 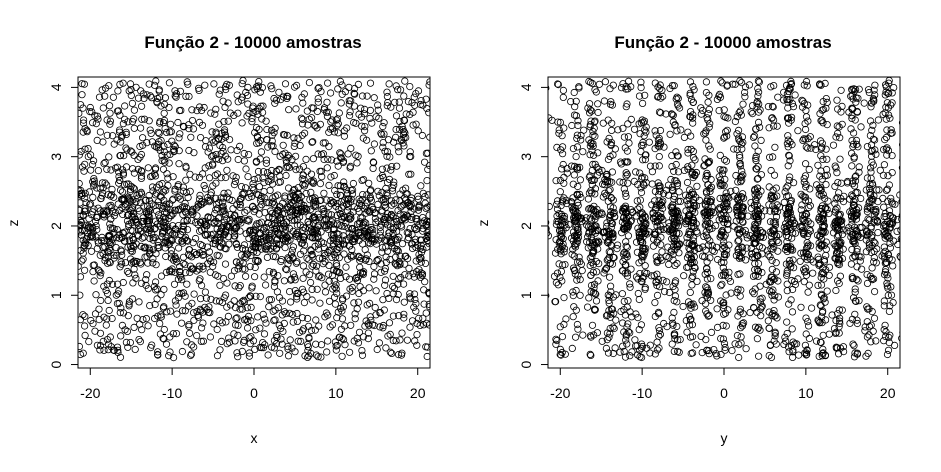 I want to click on x-tick-label: -20, so click(x=90, y=393).